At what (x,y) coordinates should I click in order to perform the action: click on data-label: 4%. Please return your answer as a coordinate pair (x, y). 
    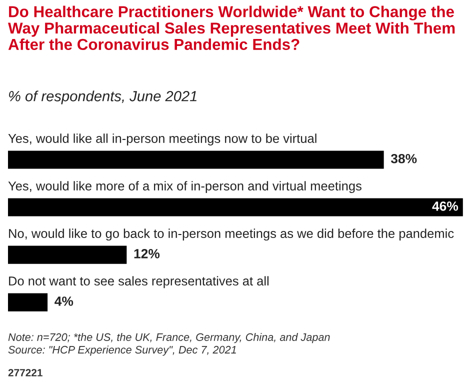
    Looking at the image, I should click on (64, 301).